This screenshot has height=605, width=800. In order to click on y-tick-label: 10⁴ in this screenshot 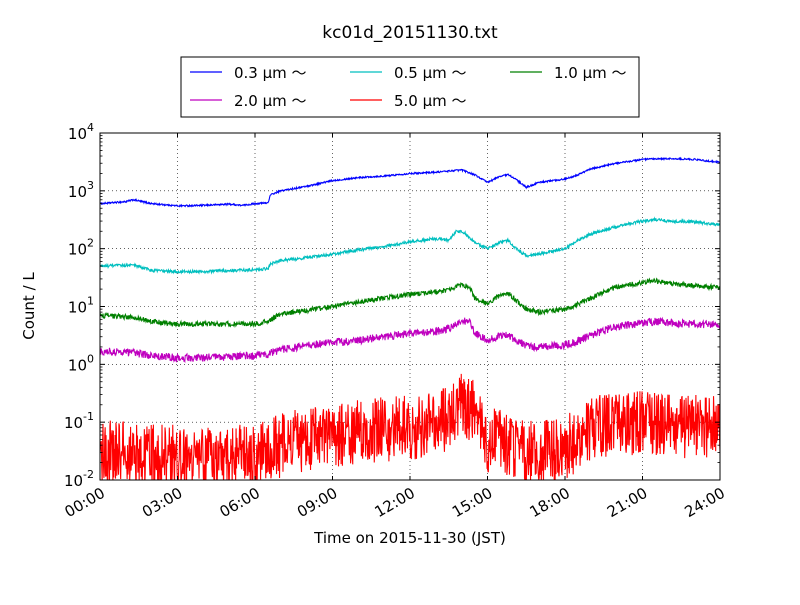, I will do `click(81, 132)`.